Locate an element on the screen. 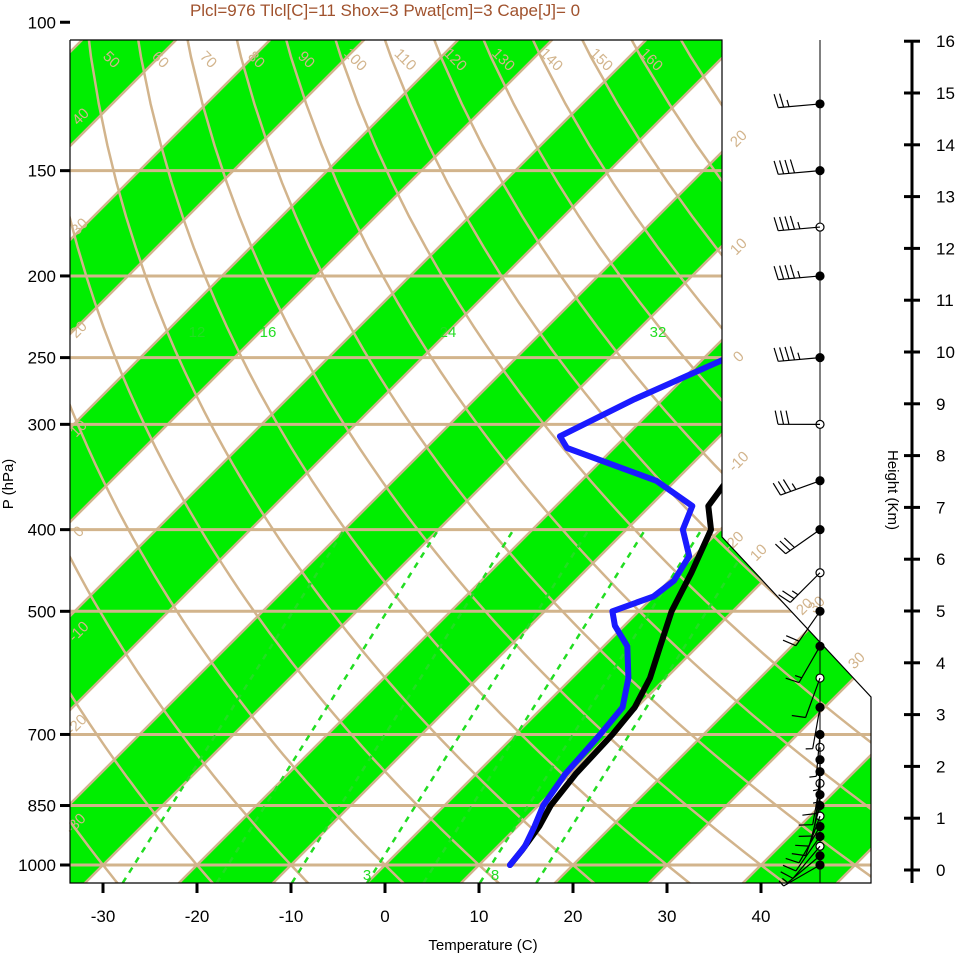 The image size is (961, 957). isoline-label: 70 is located at coordinates (208, 60).